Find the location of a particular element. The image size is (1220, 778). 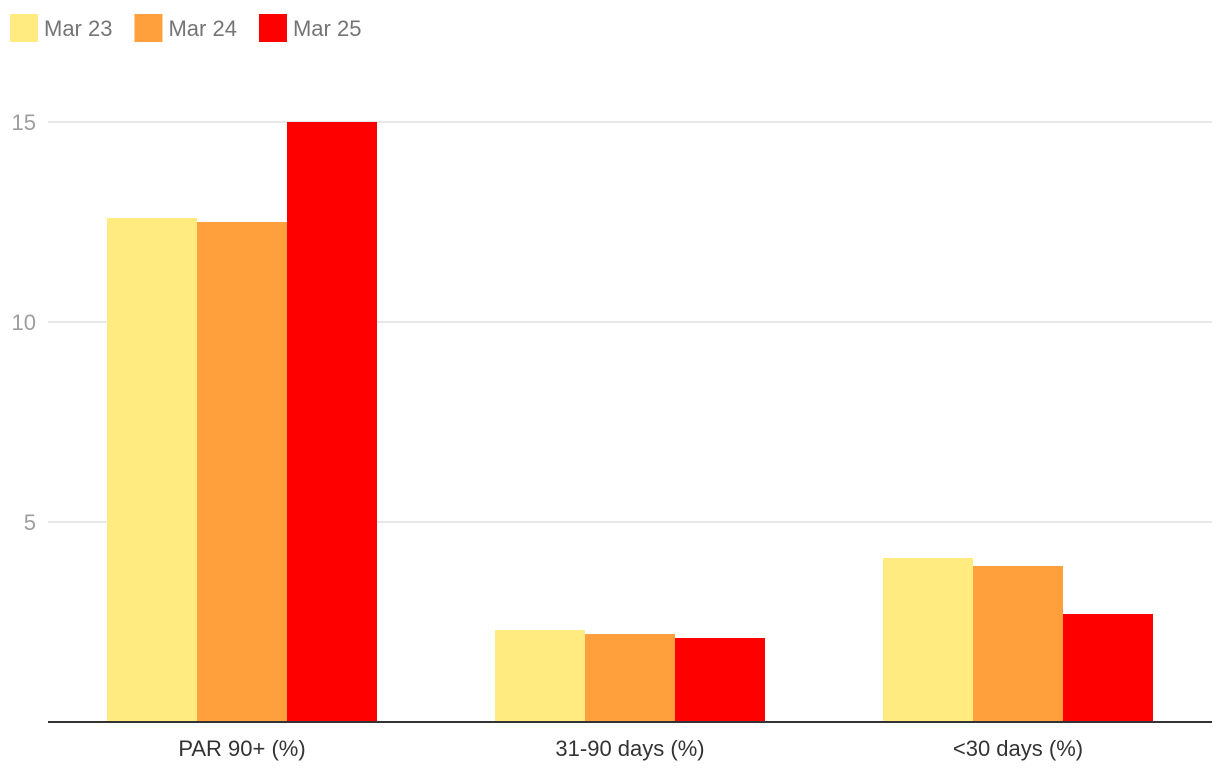

legend-label: Mar 24 is located at coordinates (202, 28).